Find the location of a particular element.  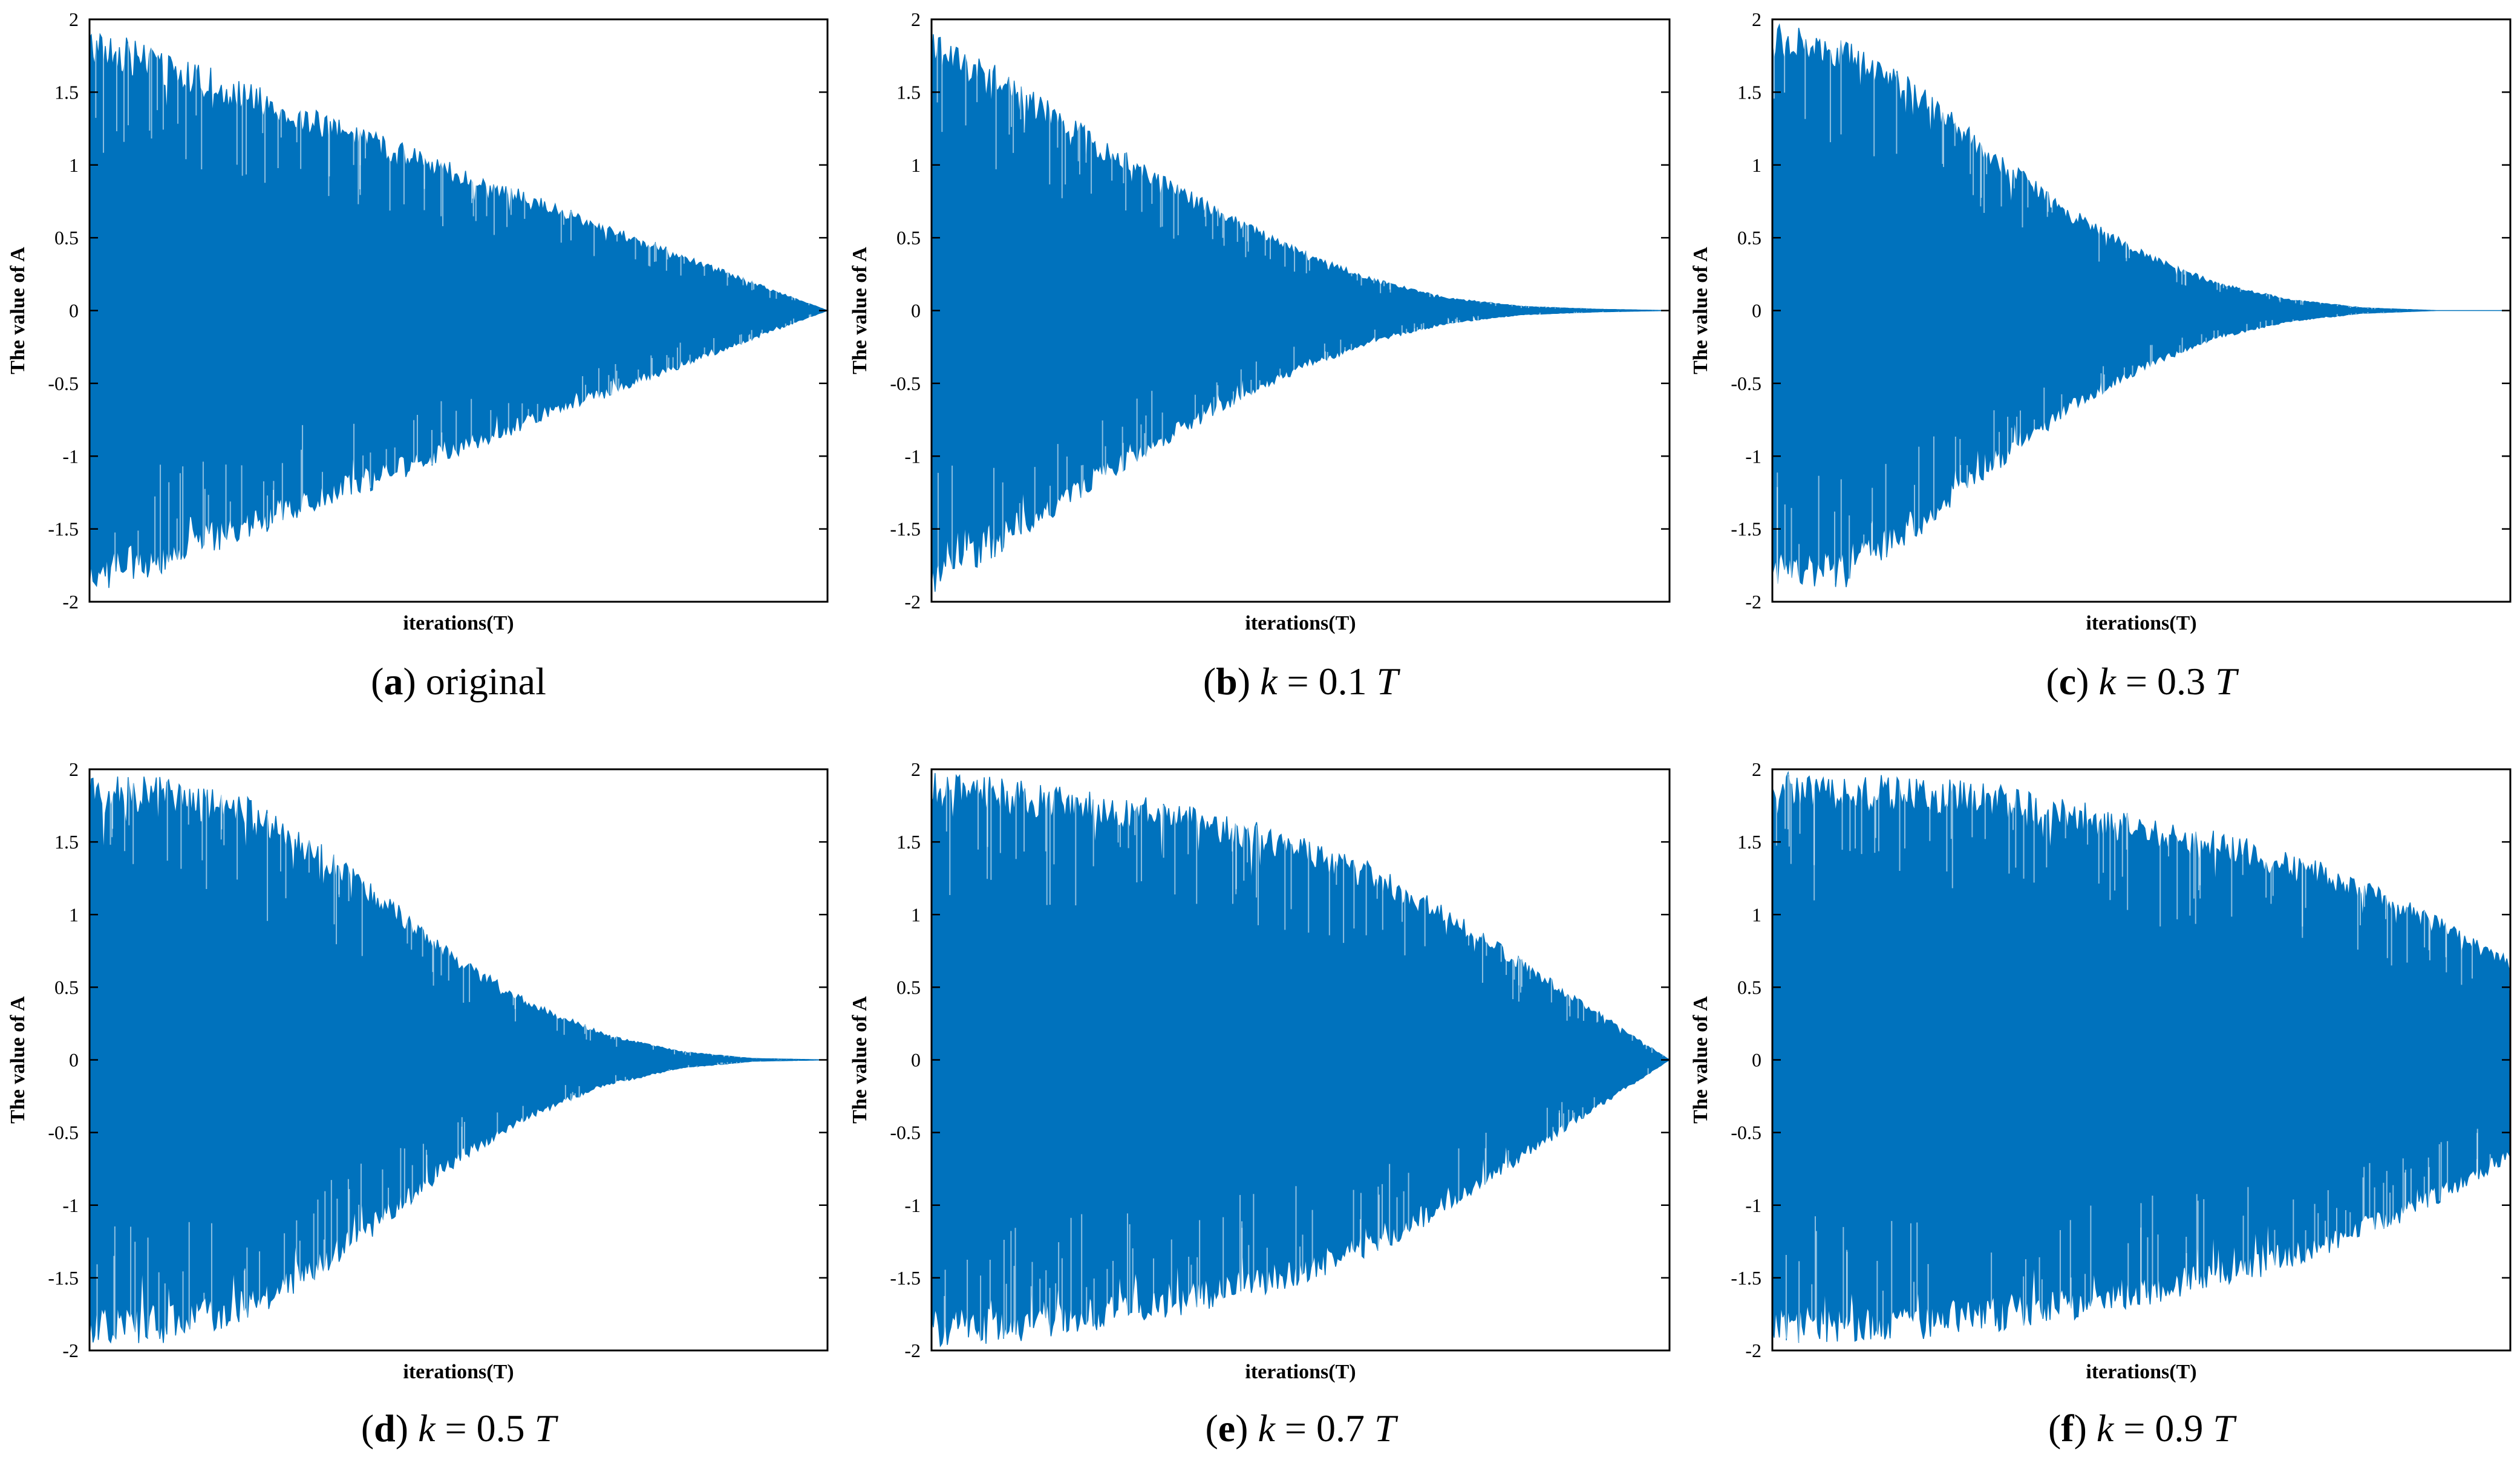

panel-caption: (d) k = 0.5 T is located at coordinates (460, 1428).